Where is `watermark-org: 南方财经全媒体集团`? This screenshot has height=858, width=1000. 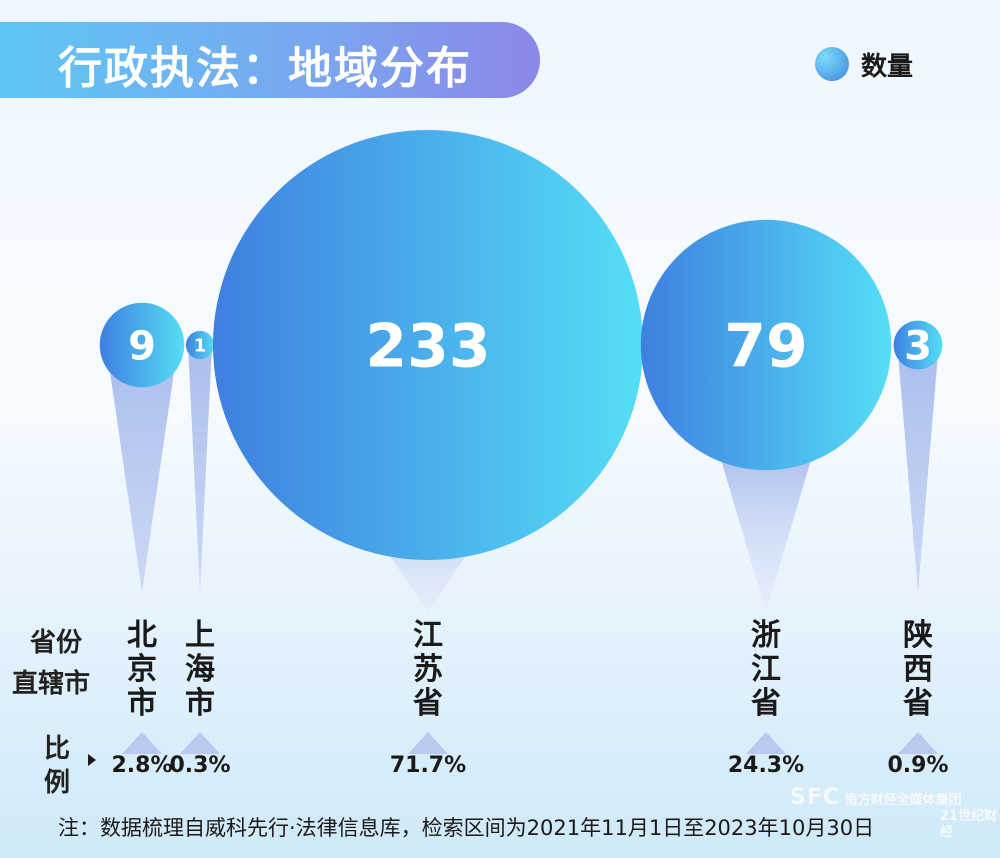 watermark-org: 南方财经全媒体集团 is located at coordinates (903, 800).